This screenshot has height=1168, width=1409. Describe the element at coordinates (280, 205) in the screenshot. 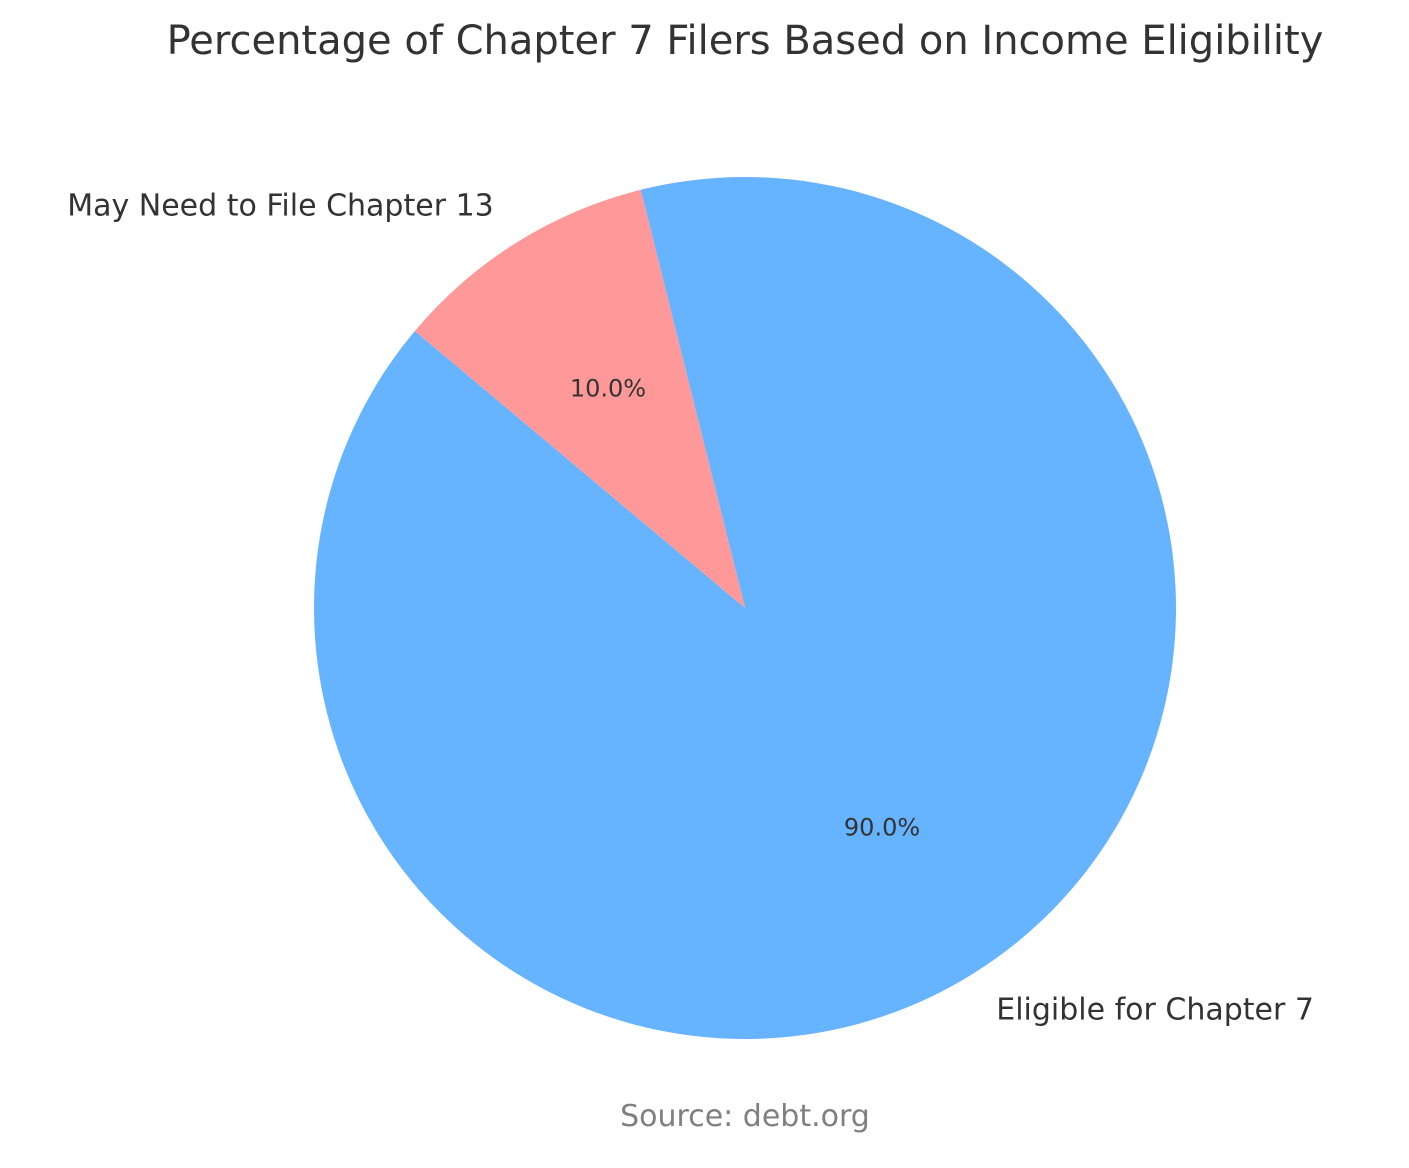

I see `pie-category-label-2: May Need to File Chapter 13` at that location.